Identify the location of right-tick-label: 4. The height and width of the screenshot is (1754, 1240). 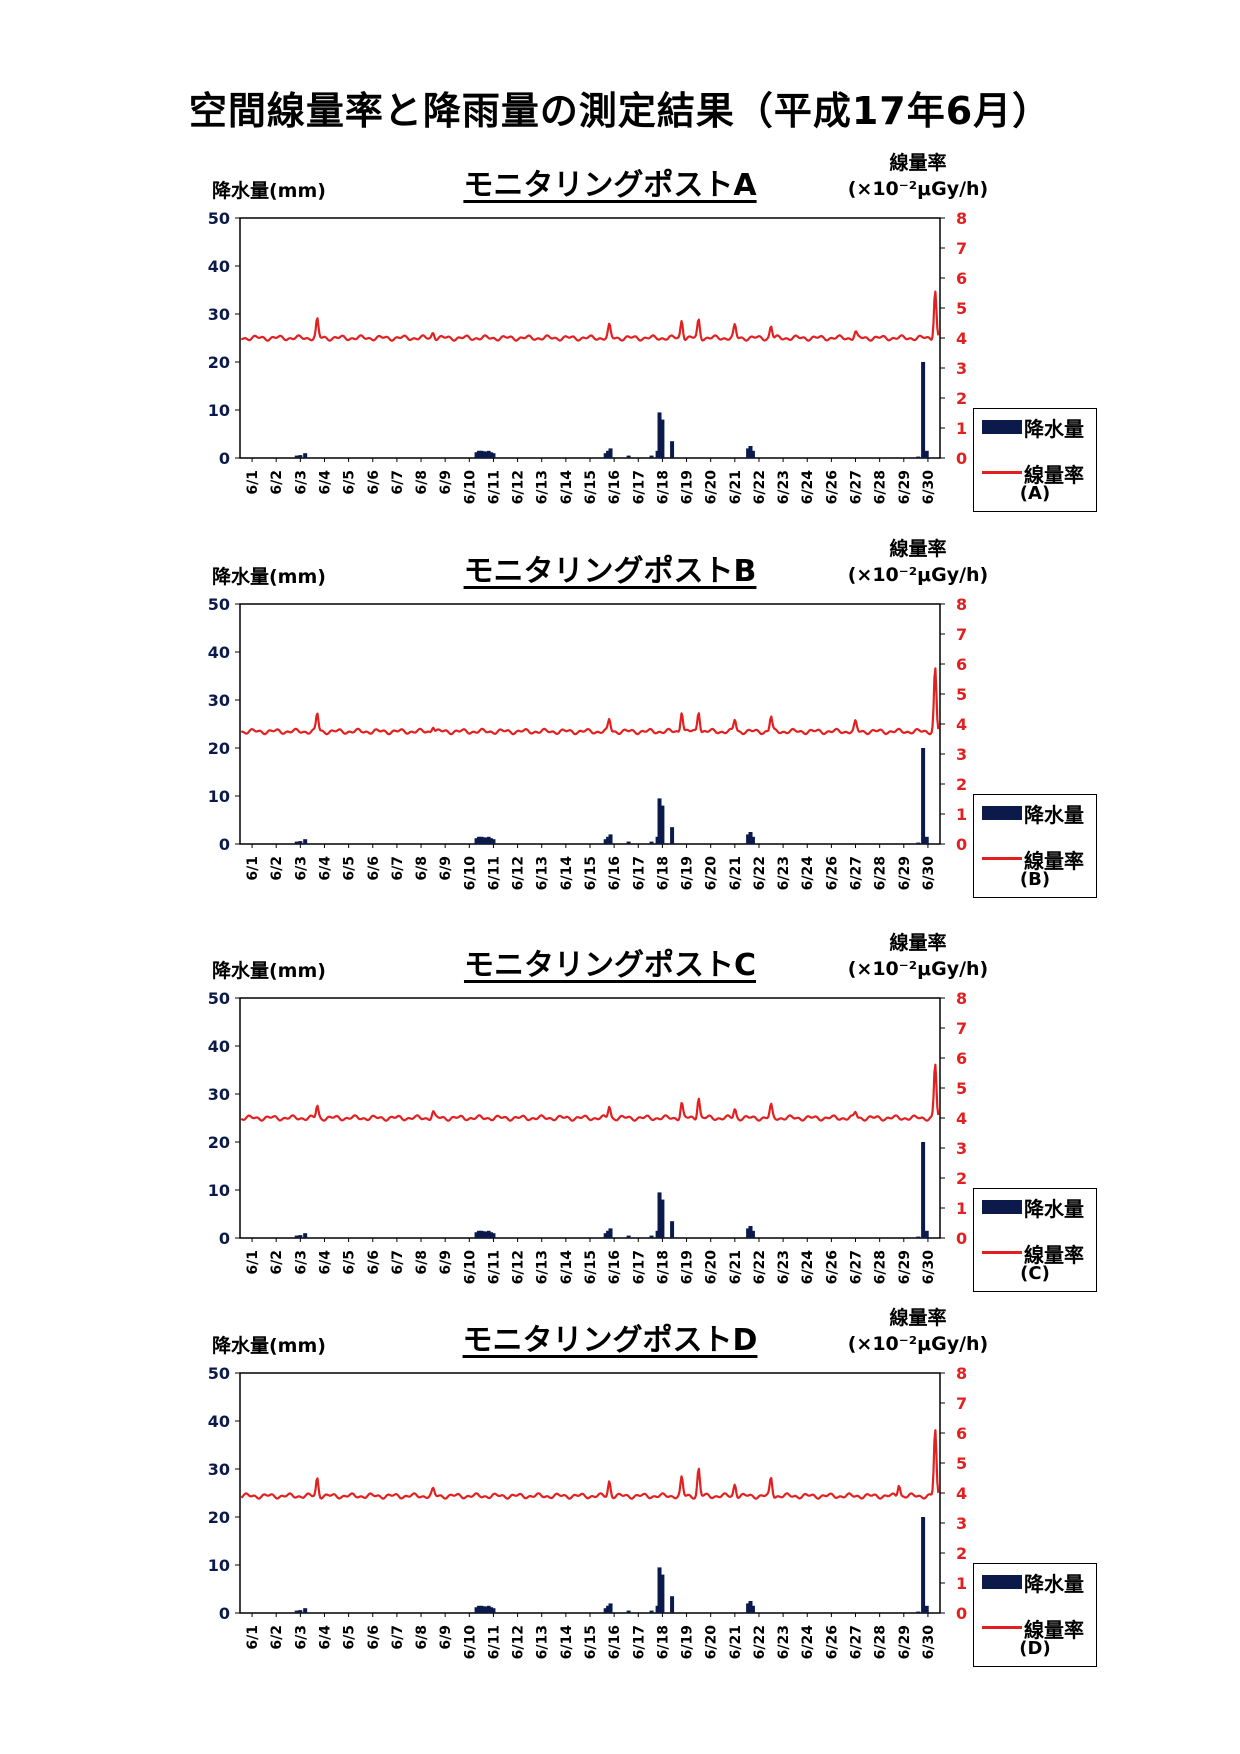
(961, 1118).